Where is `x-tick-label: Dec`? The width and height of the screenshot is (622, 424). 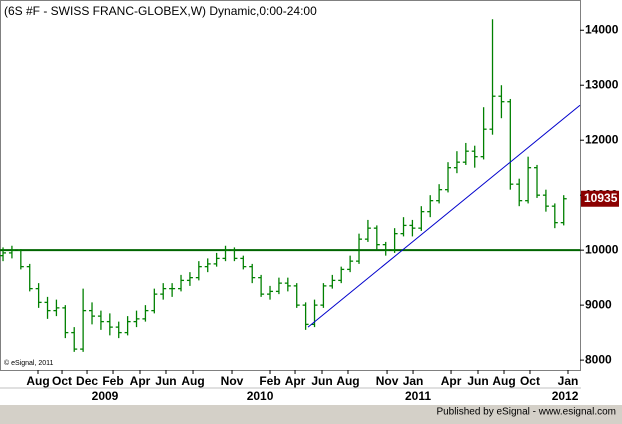
x-tick-label: Dec is located at coordinates (87, 381).